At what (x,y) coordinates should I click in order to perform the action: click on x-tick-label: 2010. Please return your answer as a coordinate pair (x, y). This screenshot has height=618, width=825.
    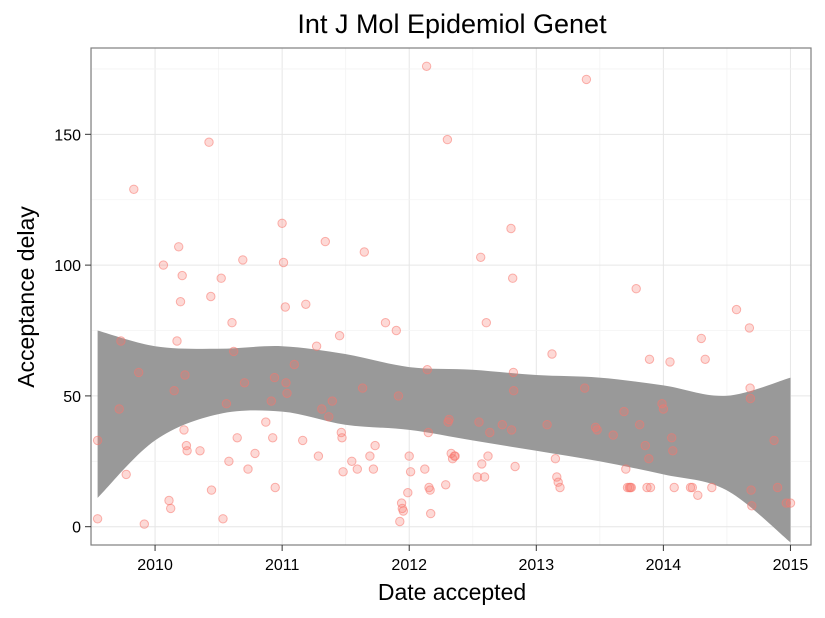
    Looking at the image, I should click on (155, 565).